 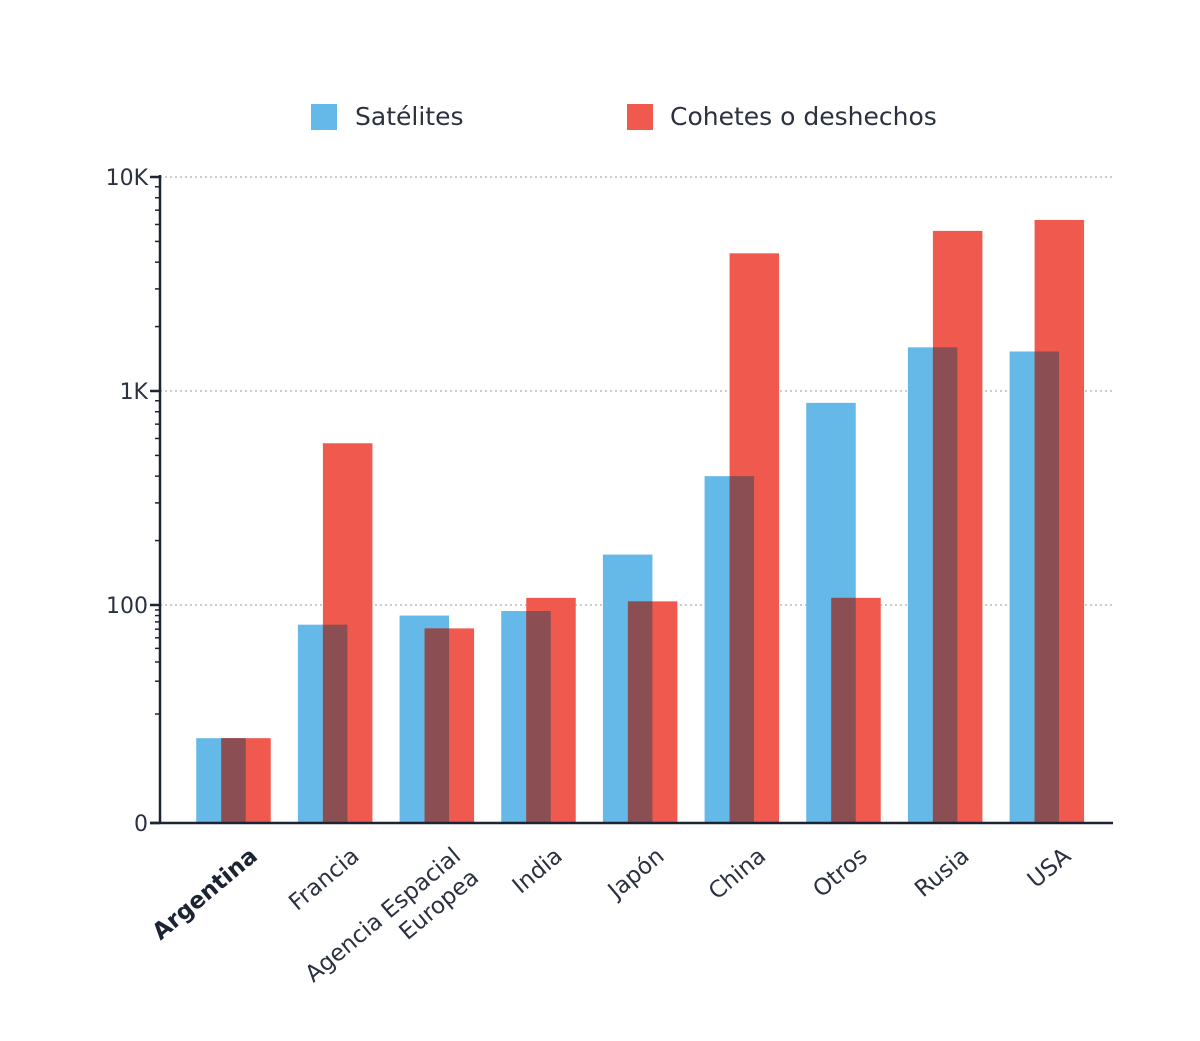 What do you see at coordinates (141, 824) in the screenshot?
I see `y-tick-label: 0` at bounding box center [141, 824].